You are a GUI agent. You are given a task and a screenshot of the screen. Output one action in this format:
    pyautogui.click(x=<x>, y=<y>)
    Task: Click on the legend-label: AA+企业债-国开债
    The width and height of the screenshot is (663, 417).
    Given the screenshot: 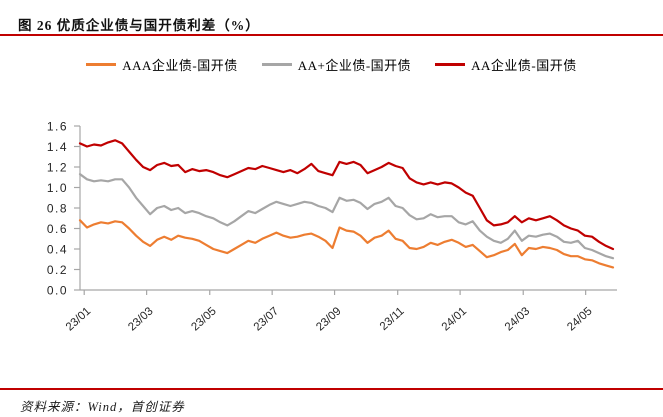 What is the action you would take?
    pyautogui.click(x=354, y=65)
    